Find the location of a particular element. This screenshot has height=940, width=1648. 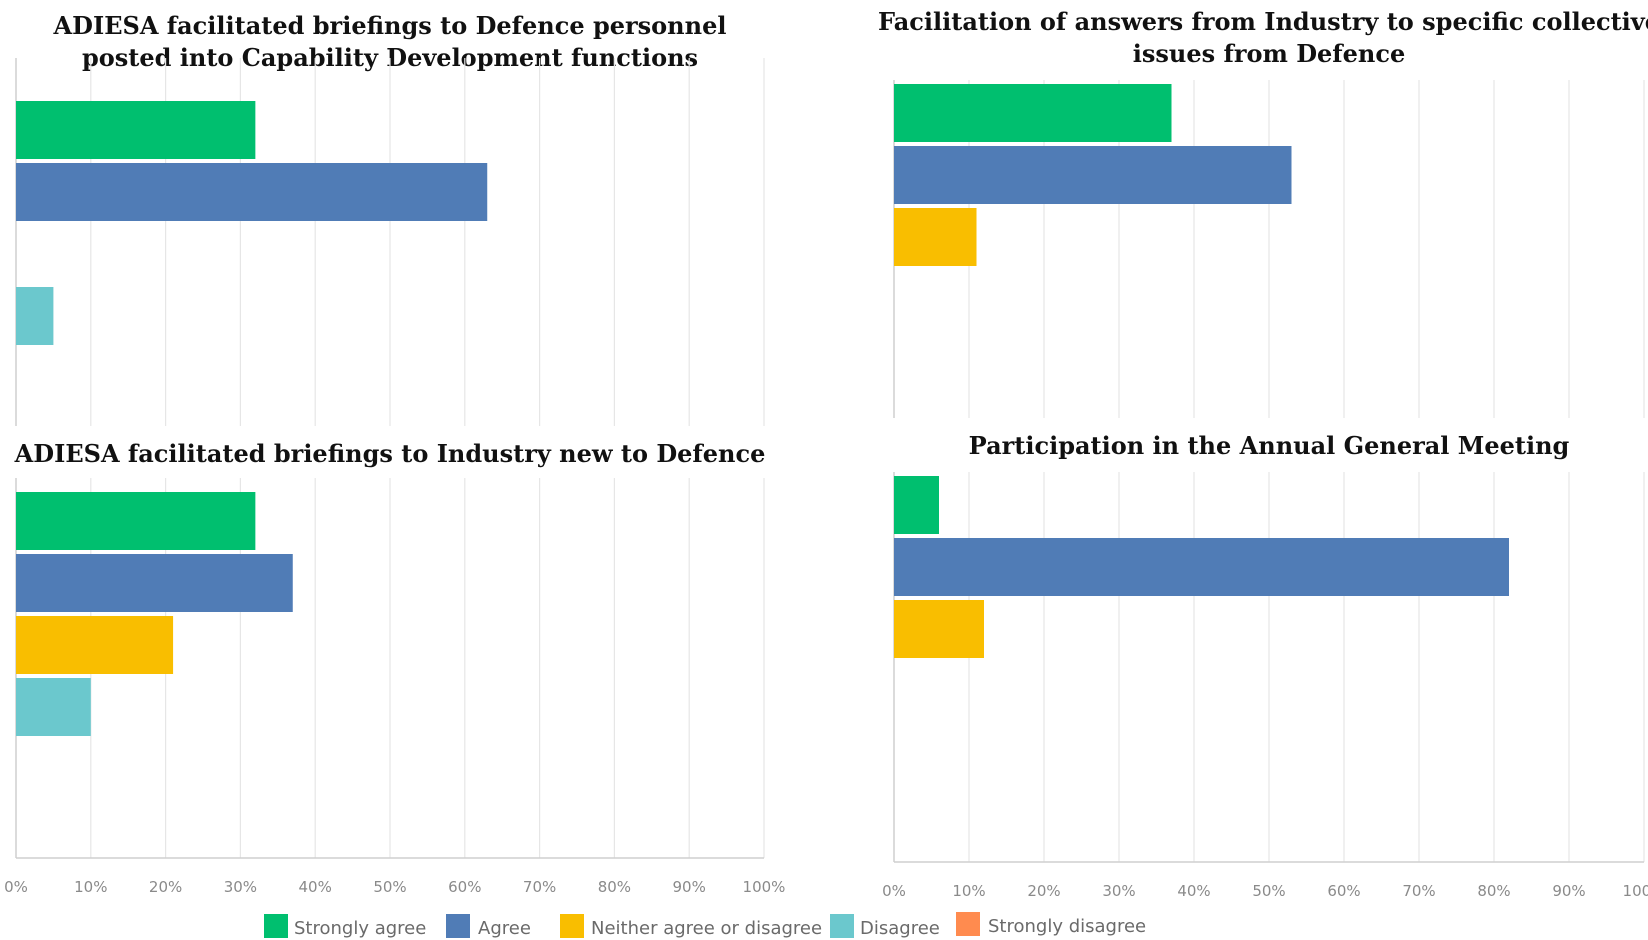

legend-label: Strongly agree is located at coordinates (360, 928).